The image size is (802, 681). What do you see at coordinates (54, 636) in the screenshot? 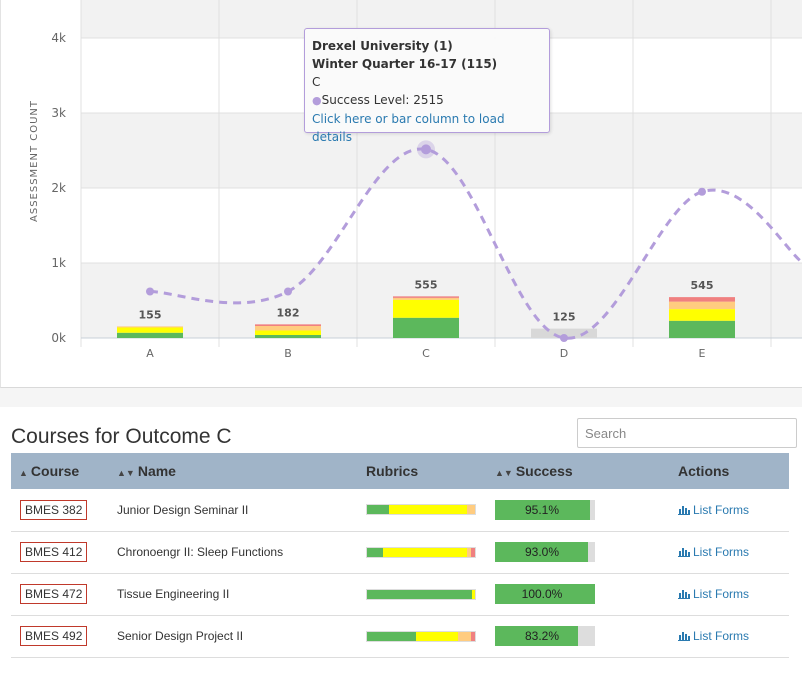
I see `course-code-badge: BMES 492` at bounding box center [54, 636].